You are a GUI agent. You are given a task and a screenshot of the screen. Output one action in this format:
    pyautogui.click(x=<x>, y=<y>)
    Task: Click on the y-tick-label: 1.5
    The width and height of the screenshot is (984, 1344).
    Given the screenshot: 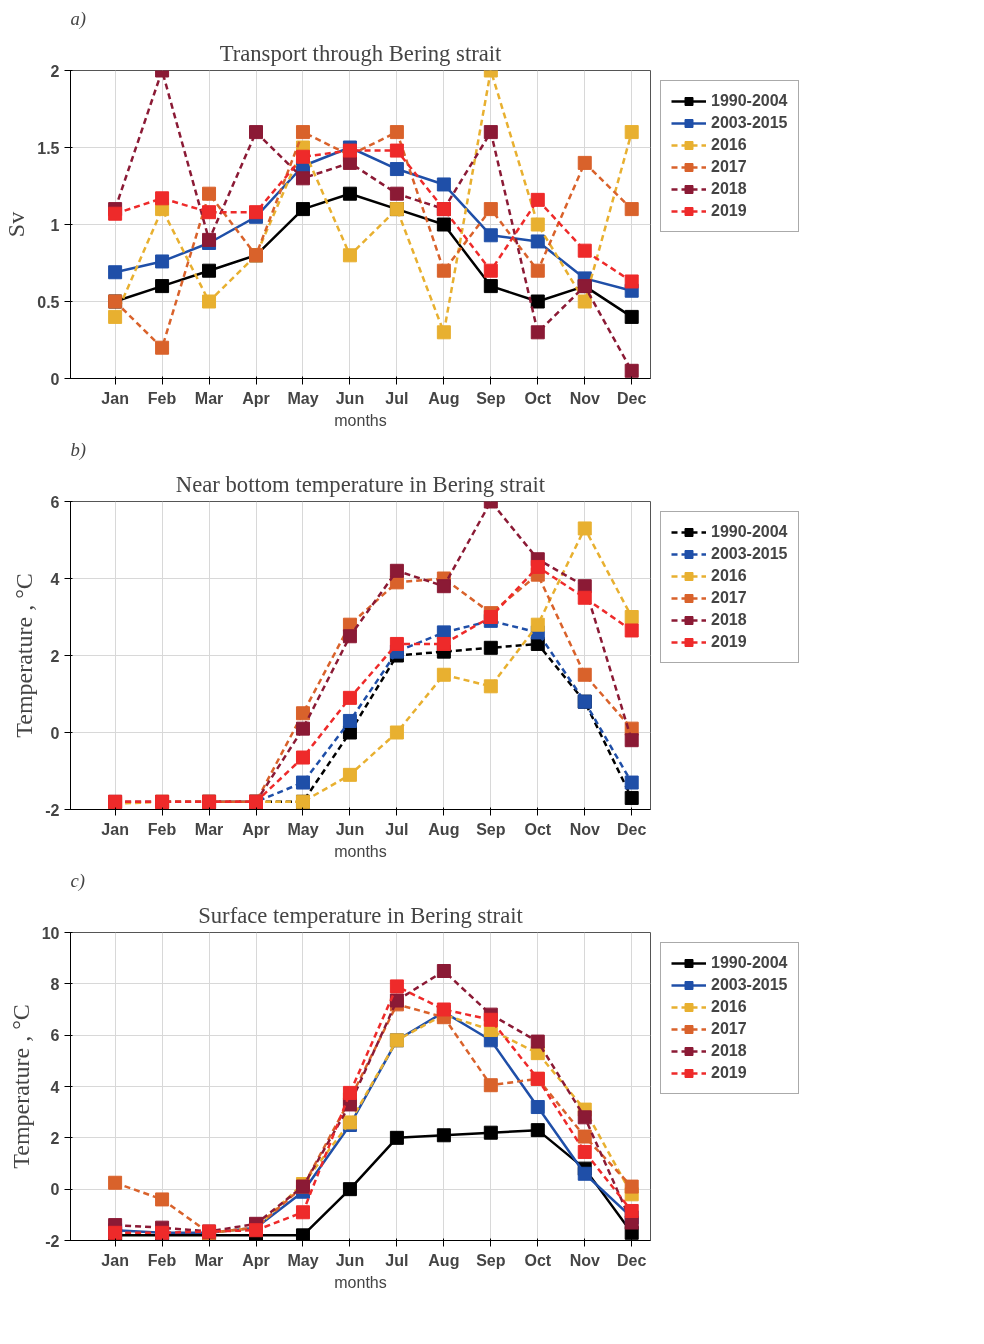 What is the action you would take?
    pyautogui.click(x=48, y=148)
    